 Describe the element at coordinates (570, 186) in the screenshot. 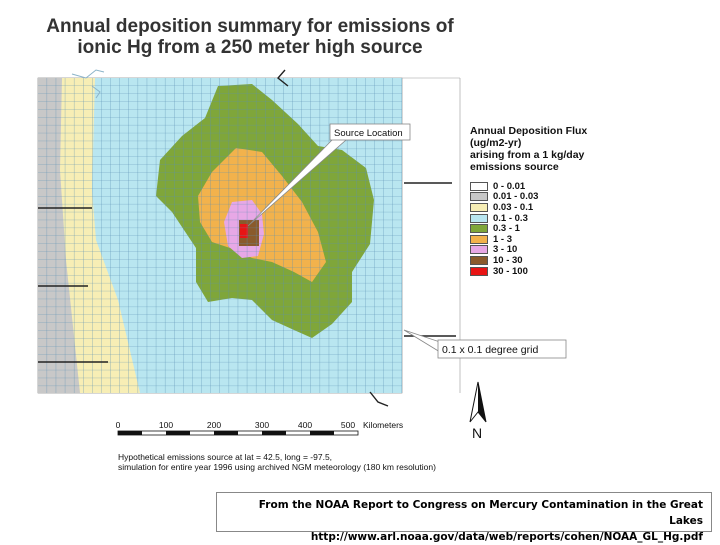

I see `legend-item: 0 - 0.01` at that location.